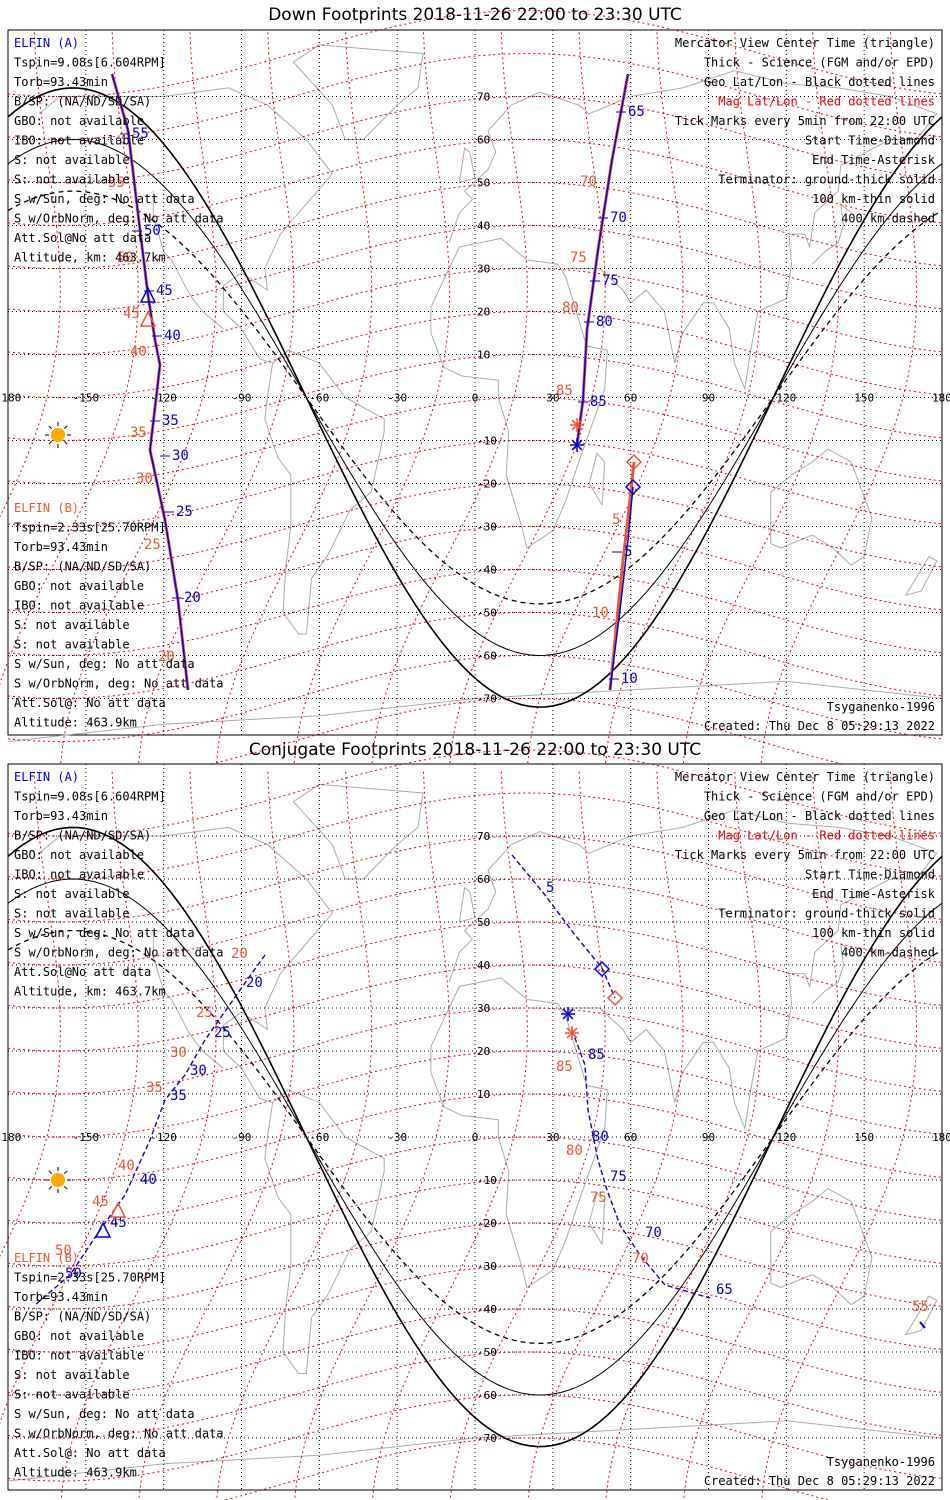  Describe the element at coordinates (487, 1309) in the screenshot. I see `lat-label: -40` at that location.